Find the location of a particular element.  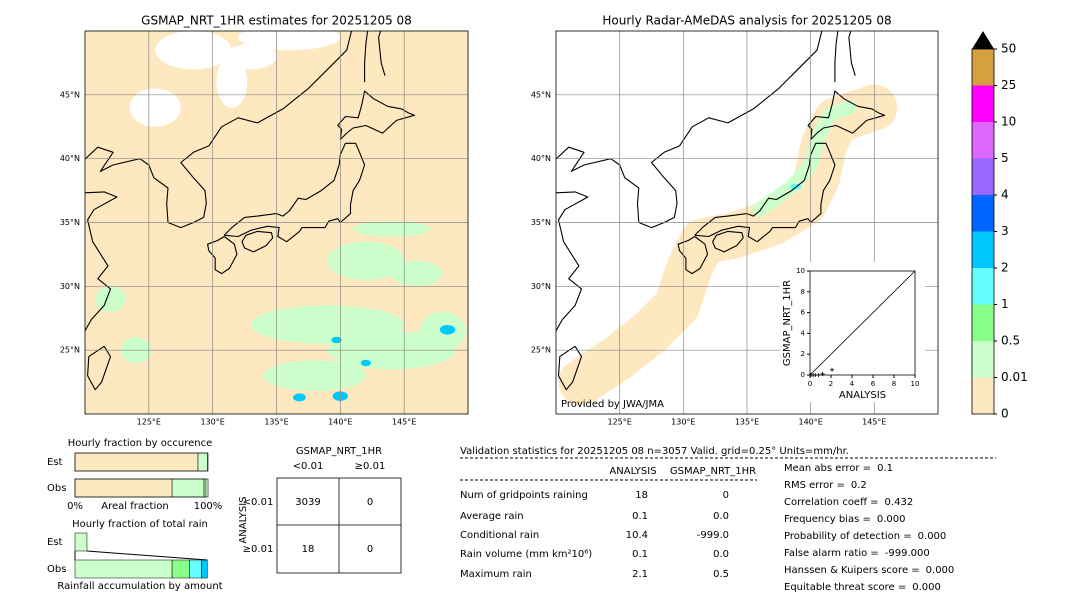

diagonal is located at coordinates (862, 323).